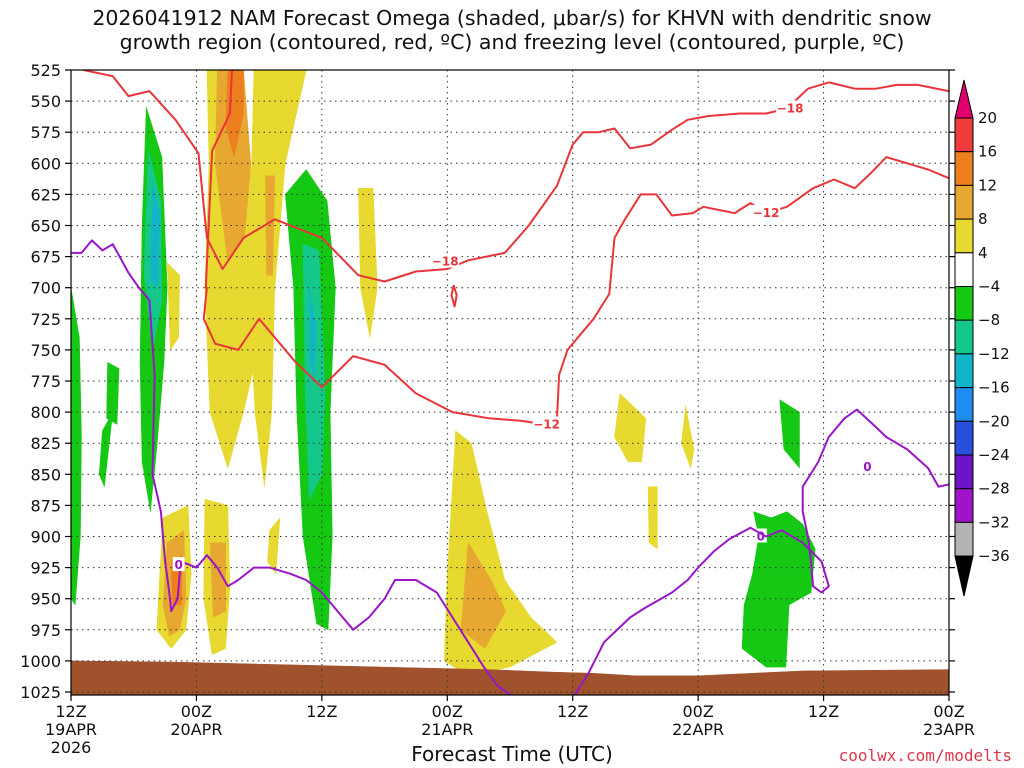  Describe the element at coordinates (45, 599) in the screenshot. I see `y-tick-label-950: 950` at that location.